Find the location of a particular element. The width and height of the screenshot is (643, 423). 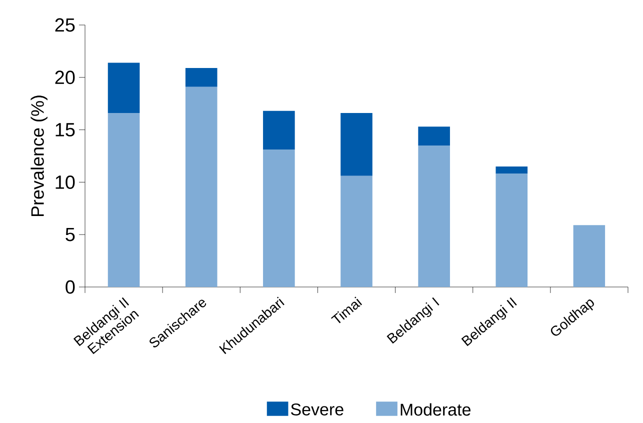

y-tick-label: 5 is located at coordinates (70, 235).